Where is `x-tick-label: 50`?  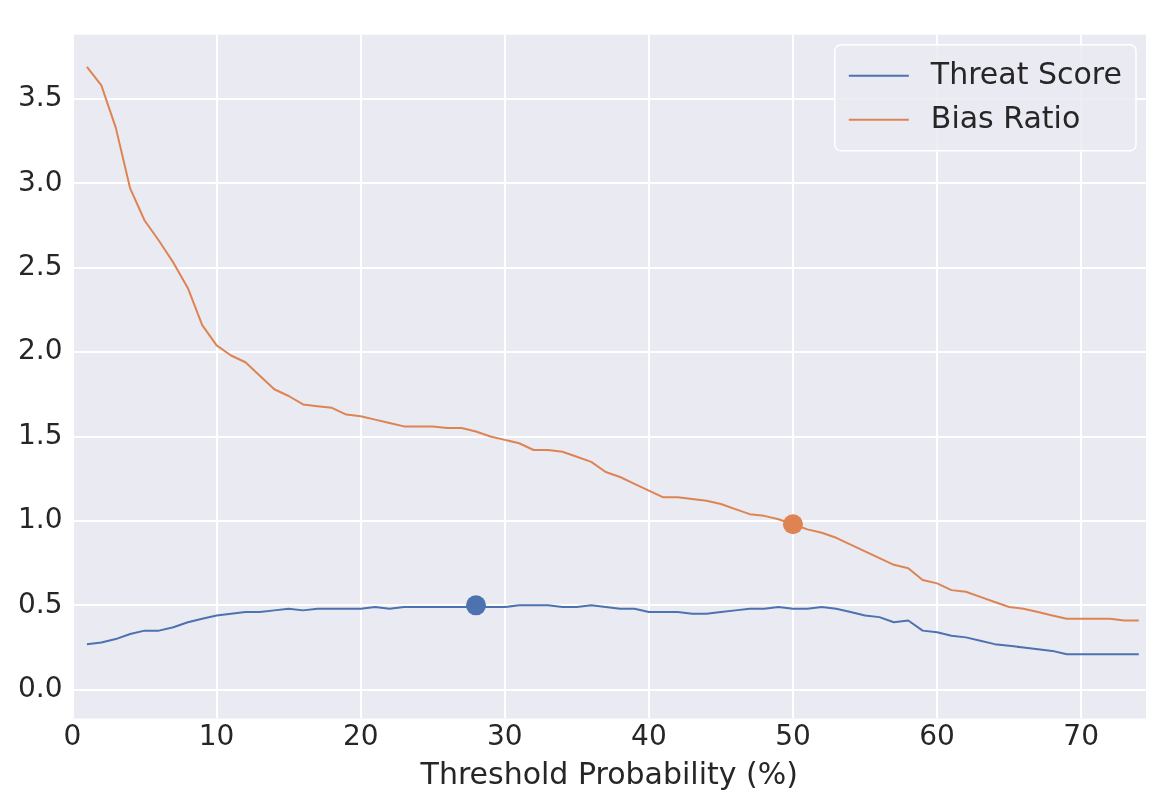
x-tick-label: 50 is located at coordinates (793, 736).